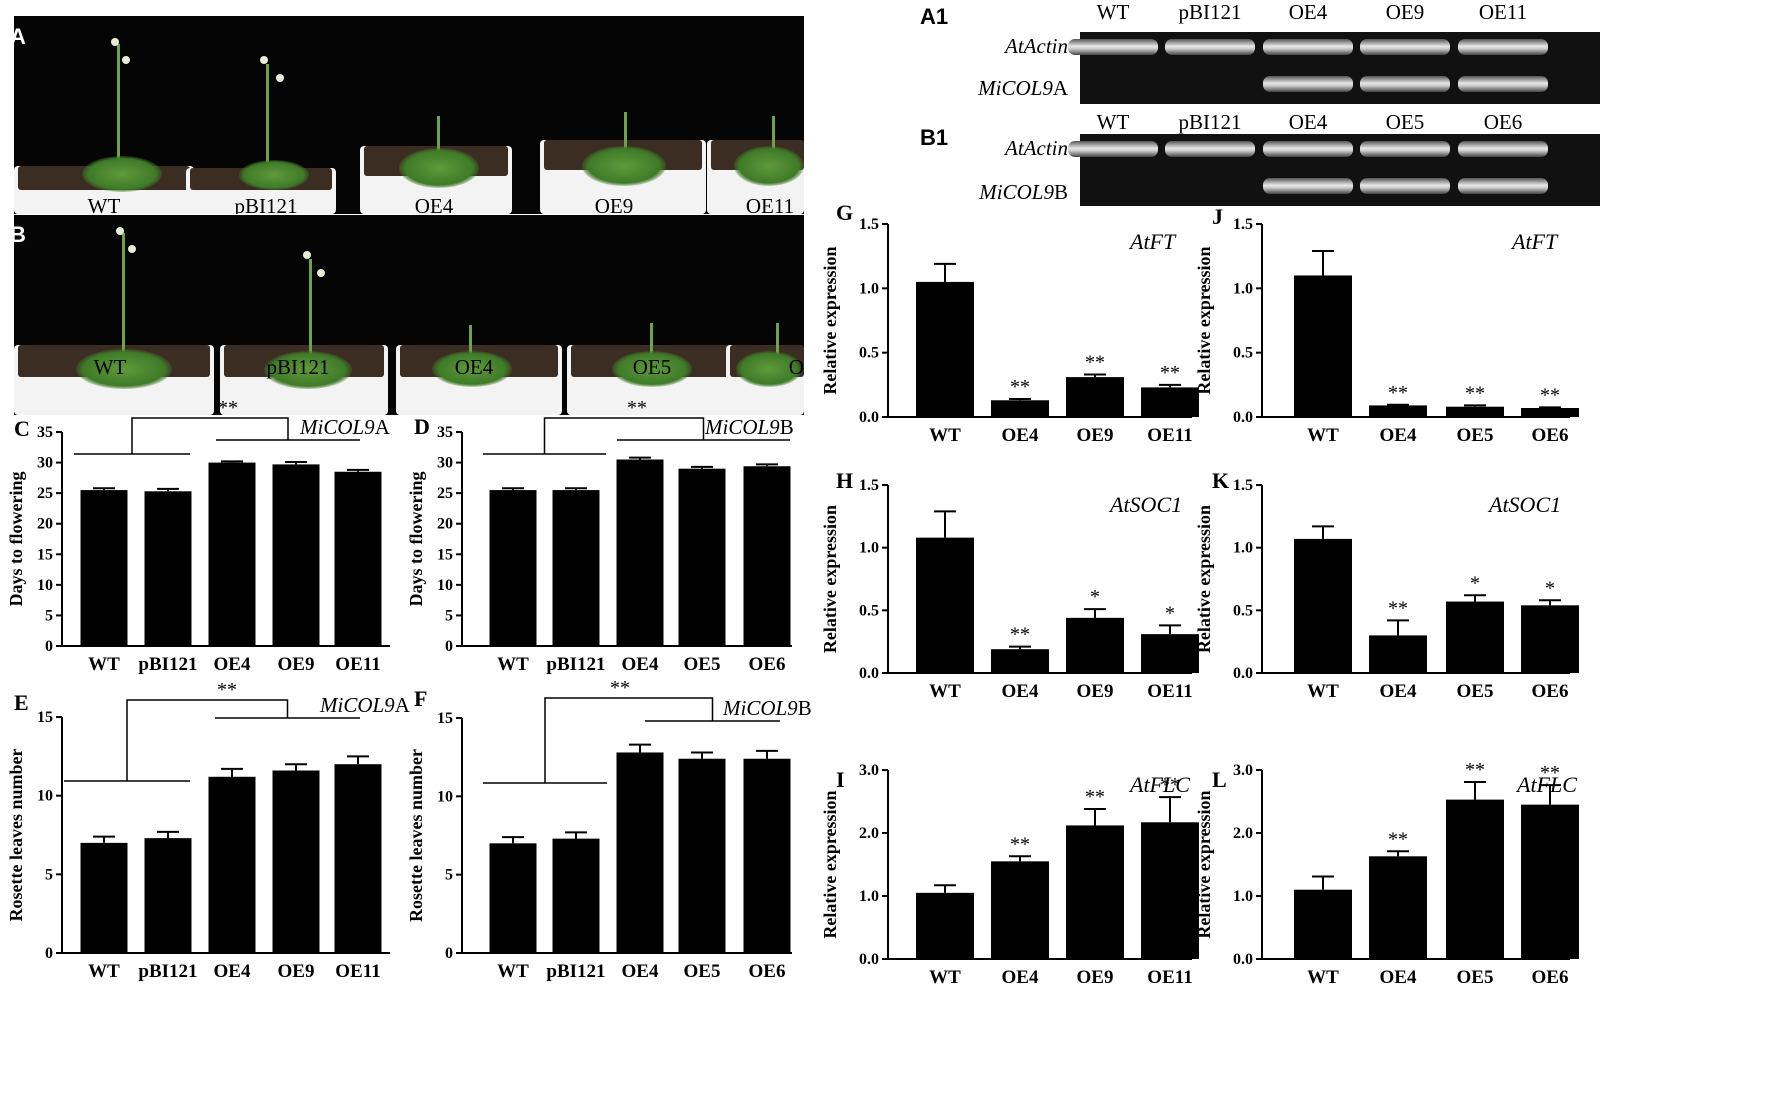  I want to click on x-tick-label: OE11, so click(357, 971).